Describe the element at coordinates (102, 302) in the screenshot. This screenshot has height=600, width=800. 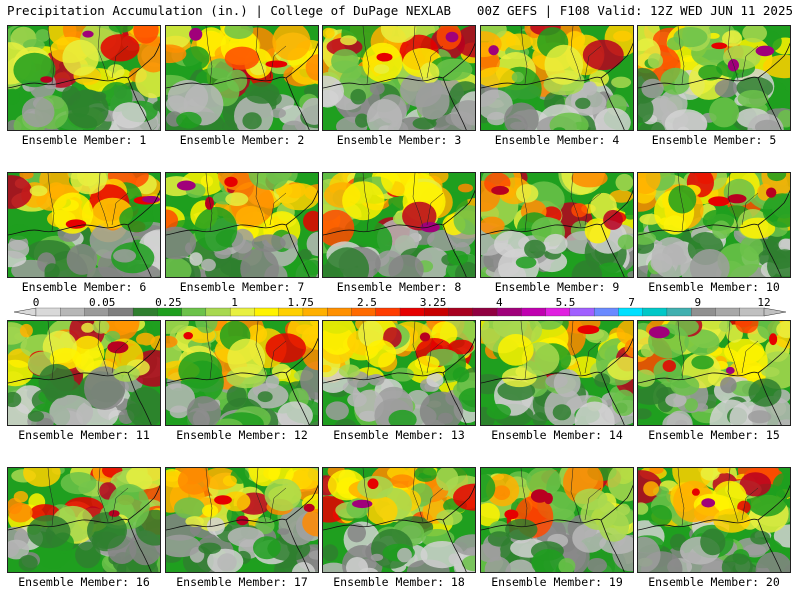
I see `colorbar-tick-label: 0.05` at that location.